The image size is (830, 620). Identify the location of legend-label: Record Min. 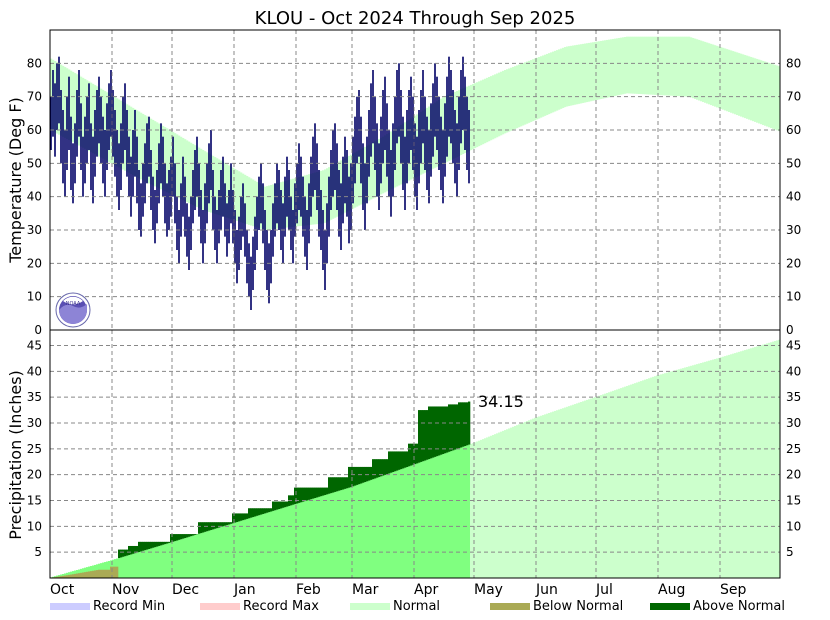
(129, 606).